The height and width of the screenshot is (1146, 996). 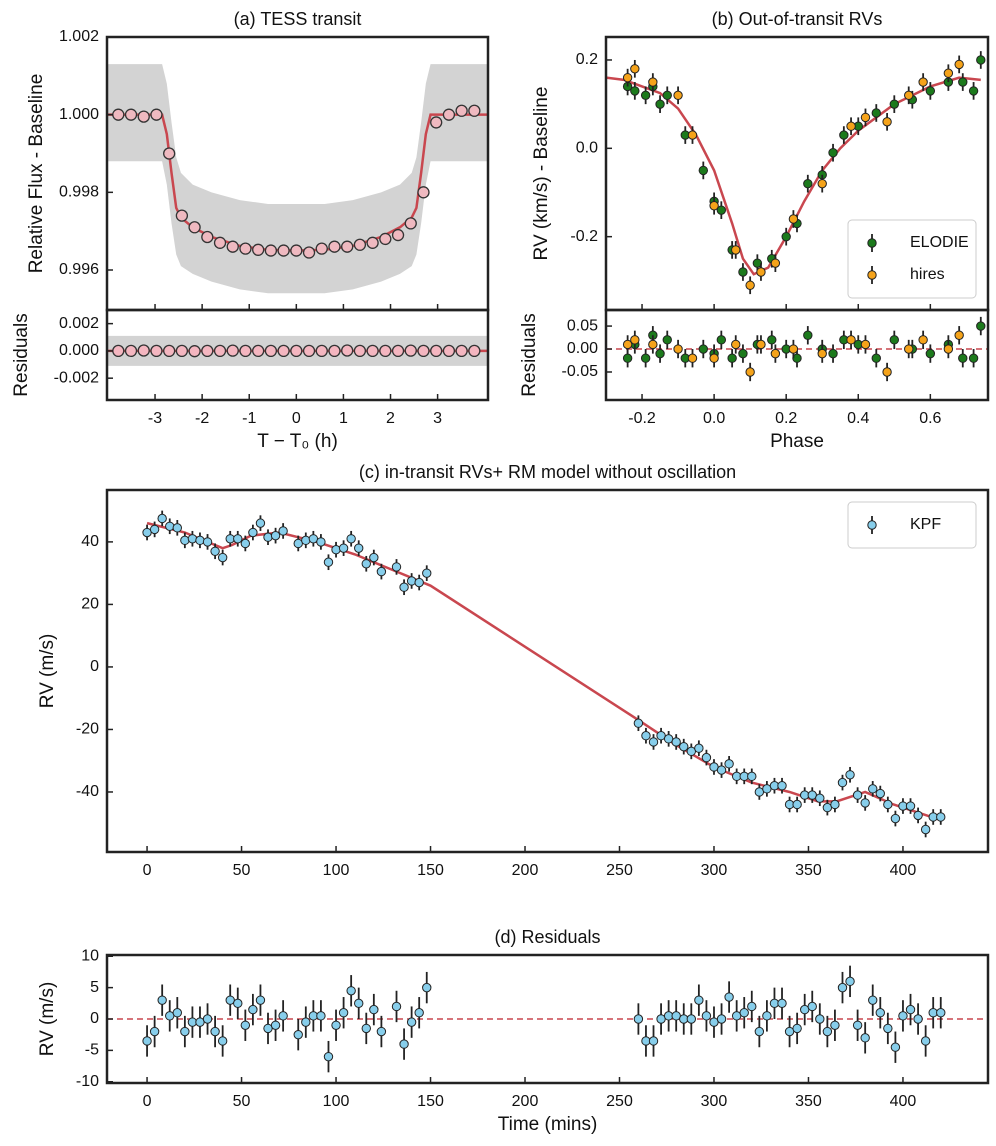 I want to click on x-tick-label: -2, so click(x=202, y=418).